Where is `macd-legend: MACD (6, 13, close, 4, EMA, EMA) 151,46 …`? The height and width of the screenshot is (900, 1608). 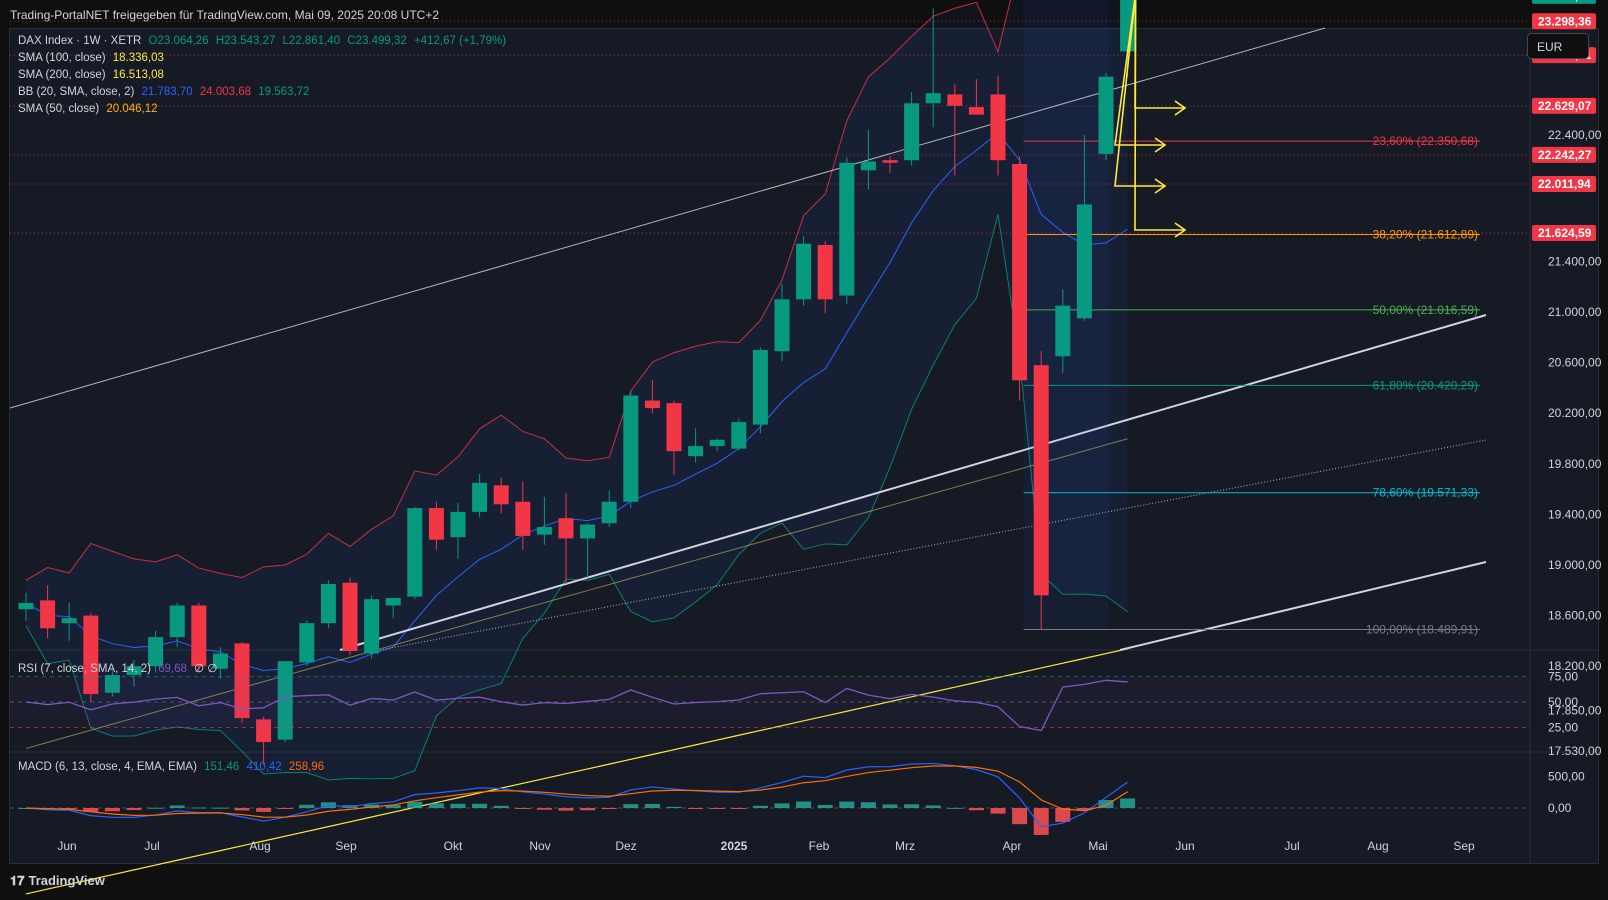 macd-legend: MACD (6, 13, close, 4, EMA, EMA) 151,46 … is located at coordinates (171, 767).